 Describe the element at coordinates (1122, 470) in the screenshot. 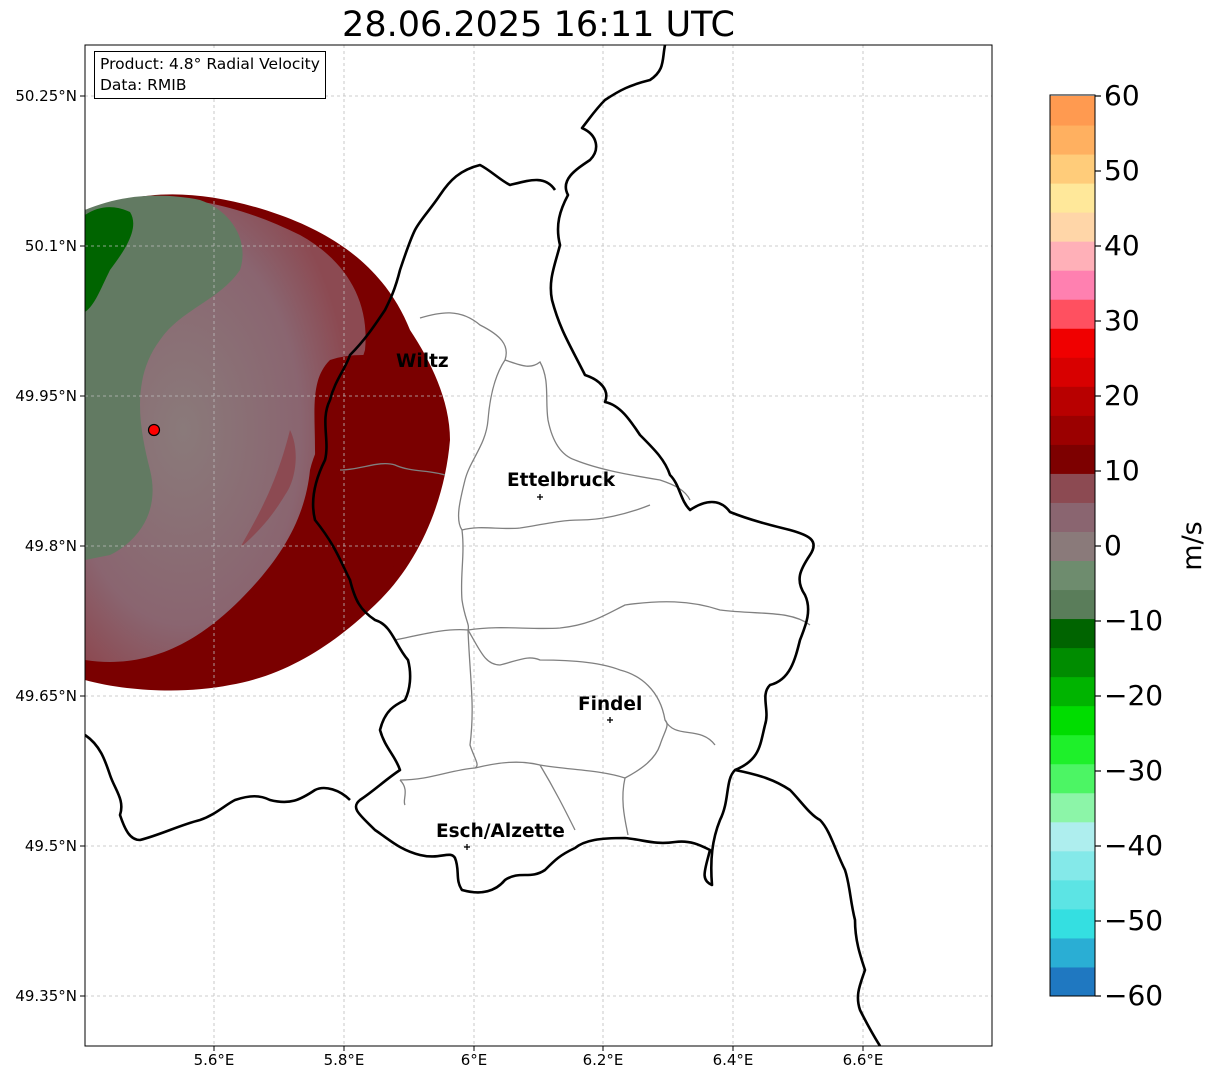

I see `colorbar-tick: 10` at that location.